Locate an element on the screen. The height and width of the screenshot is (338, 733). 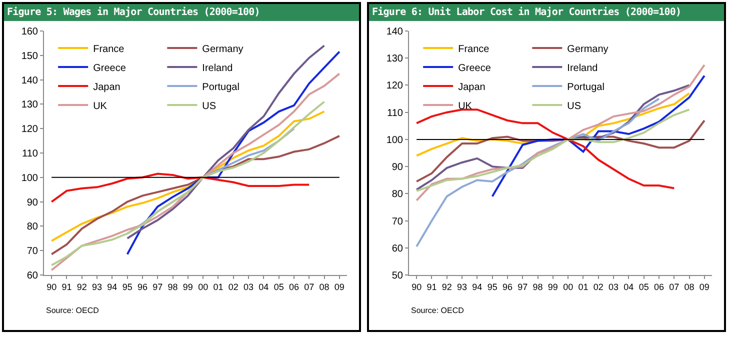
chart-title: Figure 5: Wages in Major Countries (2000=100) is located at coordinates (181, 12).